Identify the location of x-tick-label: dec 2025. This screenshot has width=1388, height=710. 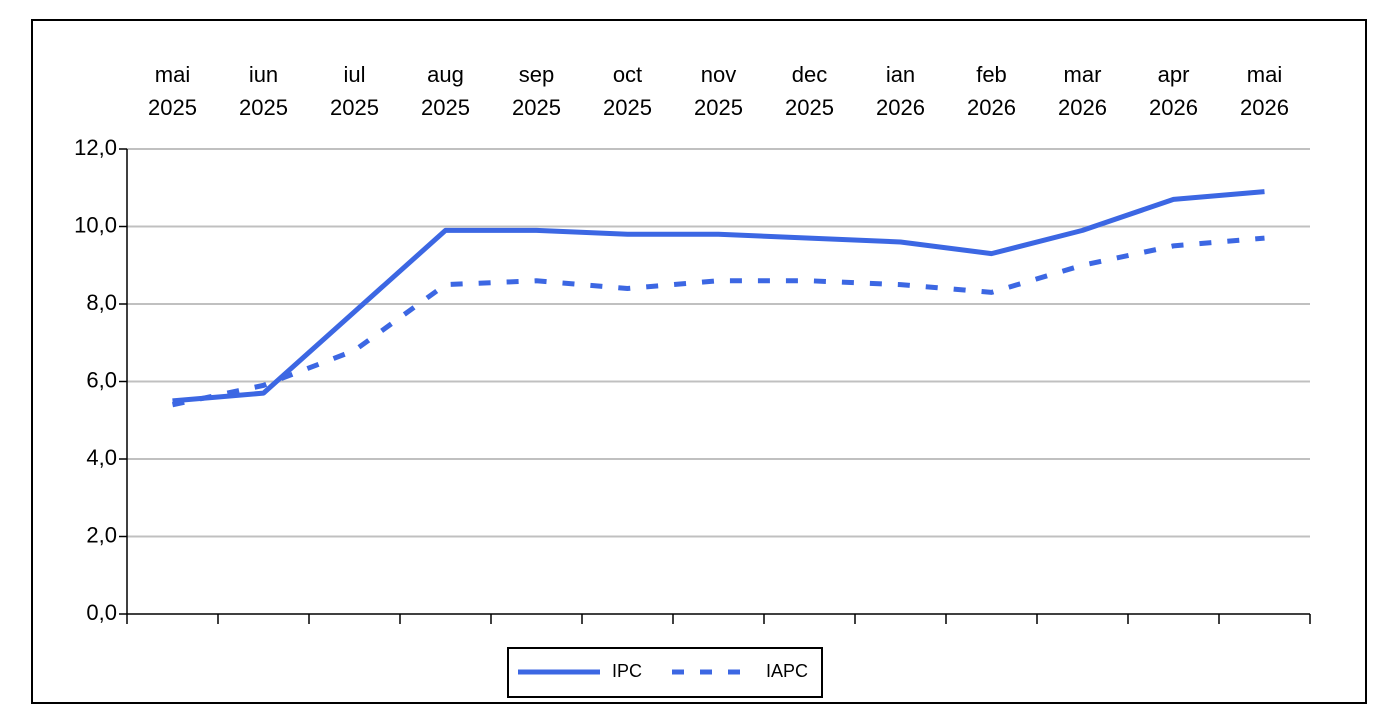
(809, 91).